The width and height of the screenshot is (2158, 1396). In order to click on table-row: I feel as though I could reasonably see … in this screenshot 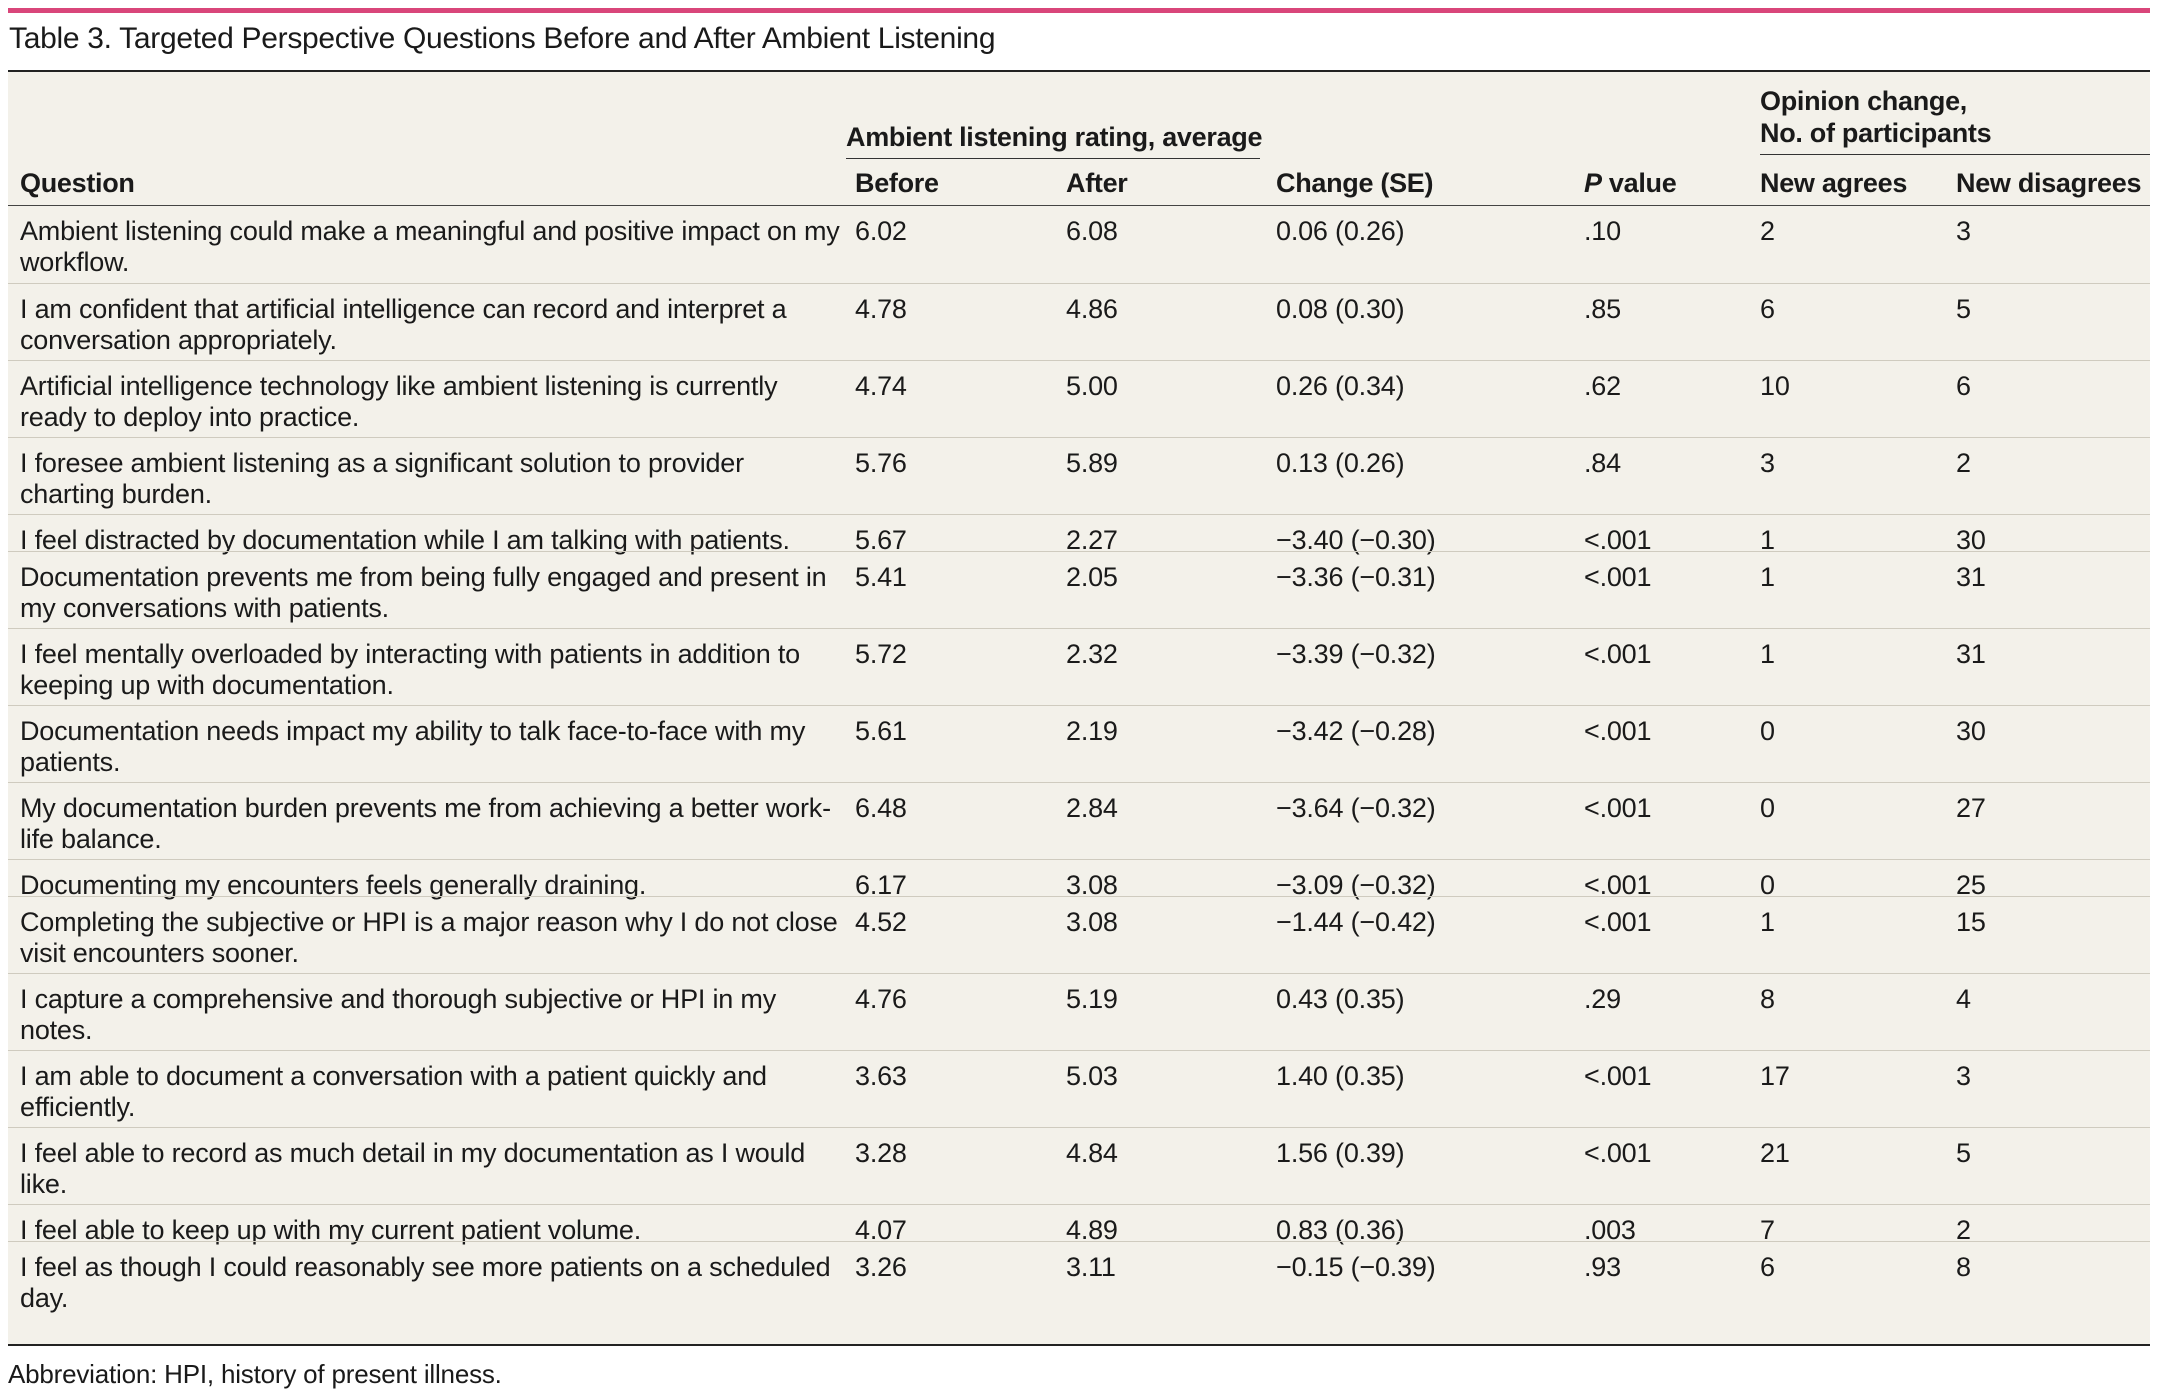, I will do `click(1079, 1279)`.